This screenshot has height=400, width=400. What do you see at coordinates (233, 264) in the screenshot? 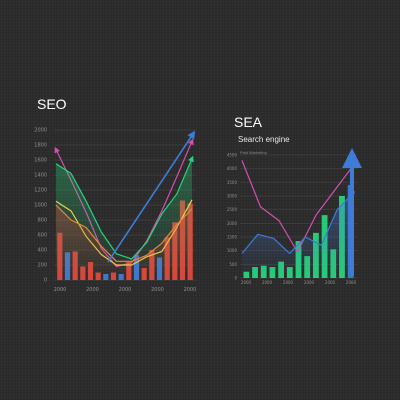
I see `sea-y-tick-label: 500` at bounding box center [233, 264].